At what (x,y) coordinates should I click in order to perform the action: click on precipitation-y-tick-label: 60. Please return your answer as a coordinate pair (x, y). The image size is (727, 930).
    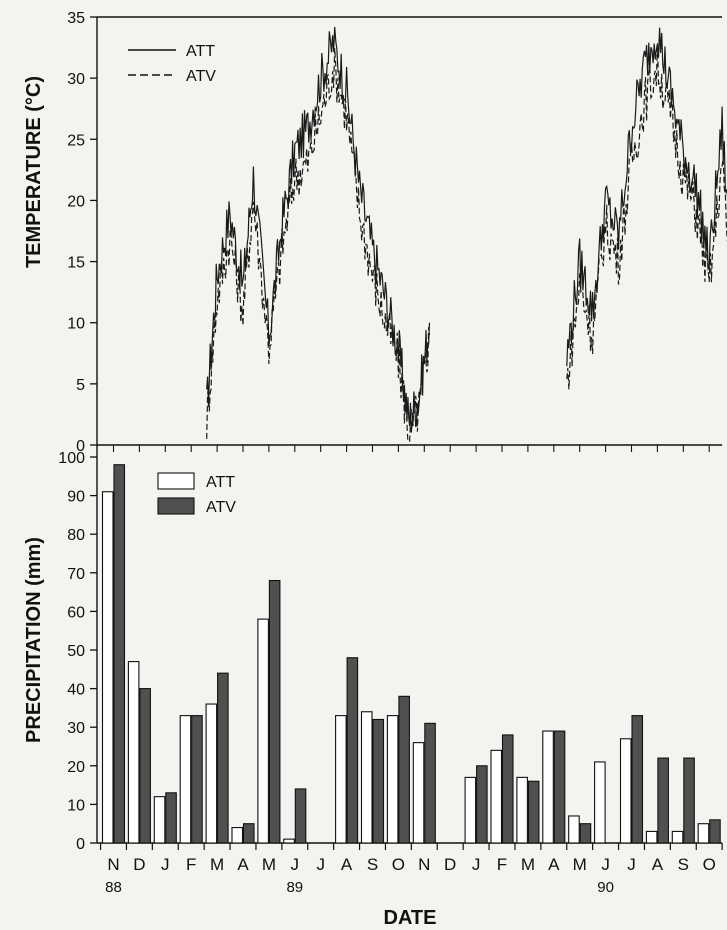
    Looking at the image, I should click on (76, 612).